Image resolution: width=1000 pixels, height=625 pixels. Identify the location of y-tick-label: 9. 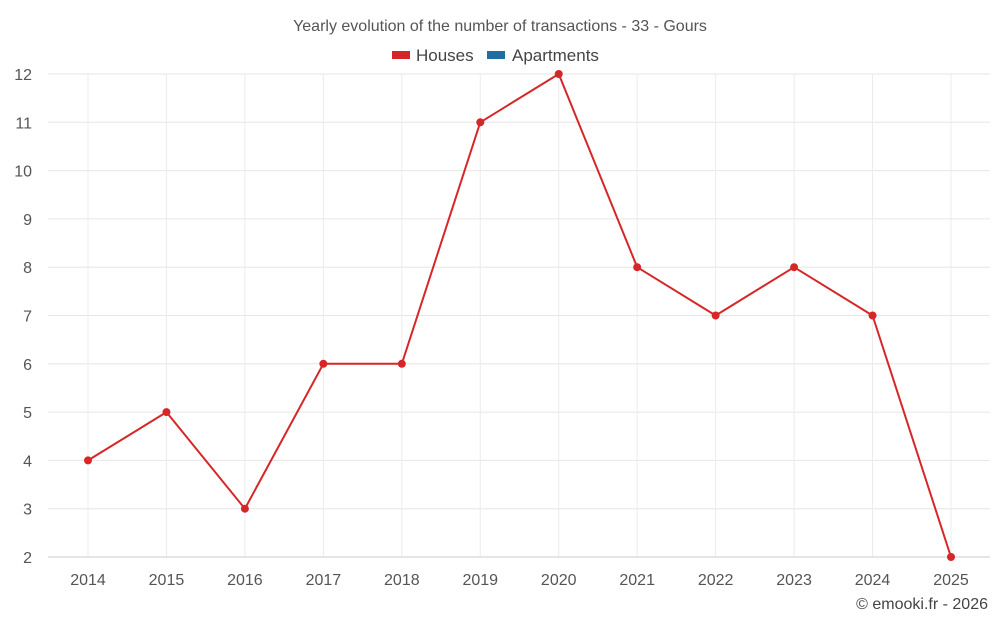
(27, 220).